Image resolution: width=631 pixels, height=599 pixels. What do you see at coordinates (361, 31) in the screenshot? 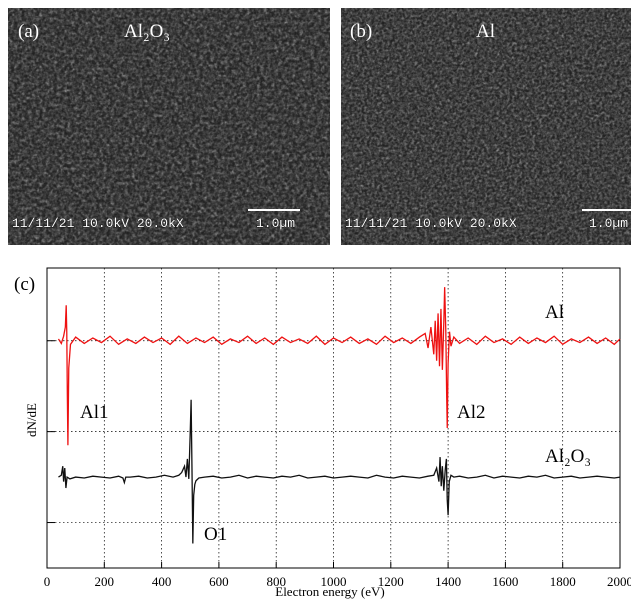
I see `panel-label: (b)` at bounding box center [361, 31].